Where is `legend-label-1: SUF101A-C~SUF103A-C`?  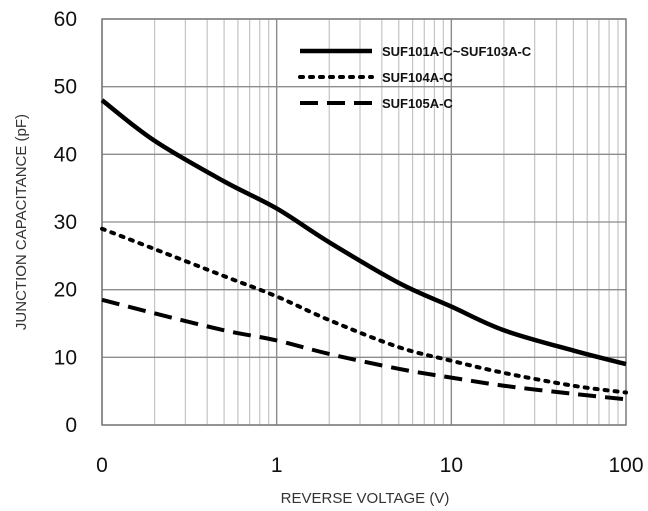 legend-label-1: SUF101A-C~SUF103A-C is located at coordinates (457, 51).